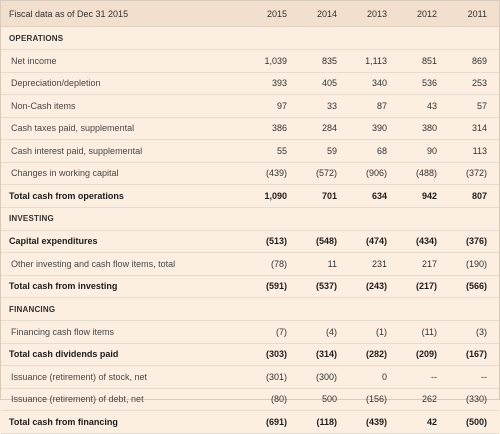  What do you see at coordinates (274, 128) in the screenshot?
I see `value-cell: 386` at bounding box center [274, 128].